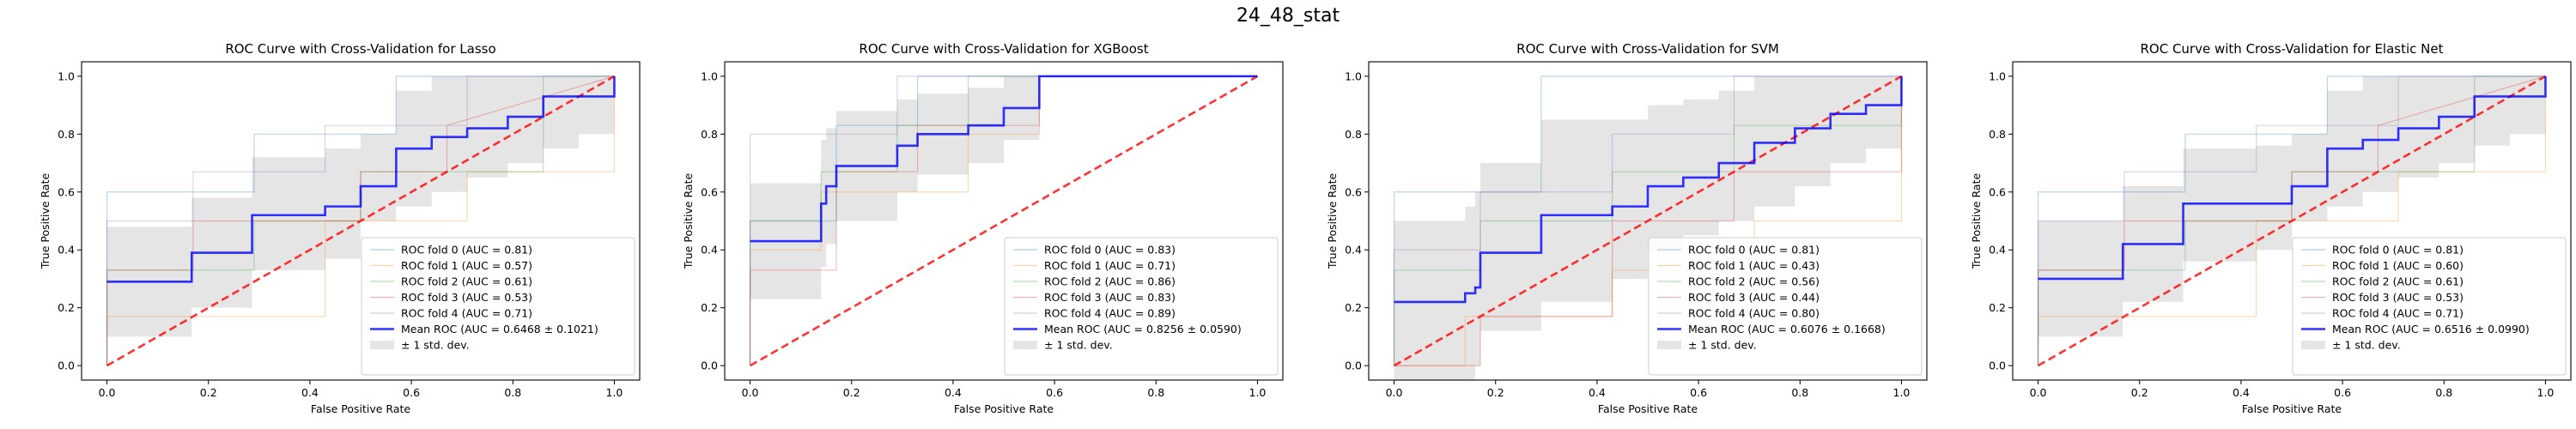 The width and height of the screenshot is (2576, 429). Describe the element at coordinates (466, 281) in the screenshot. I see `legend-entry-fold-2: ROC fold 2 (AUC = 0.61)` at that location.